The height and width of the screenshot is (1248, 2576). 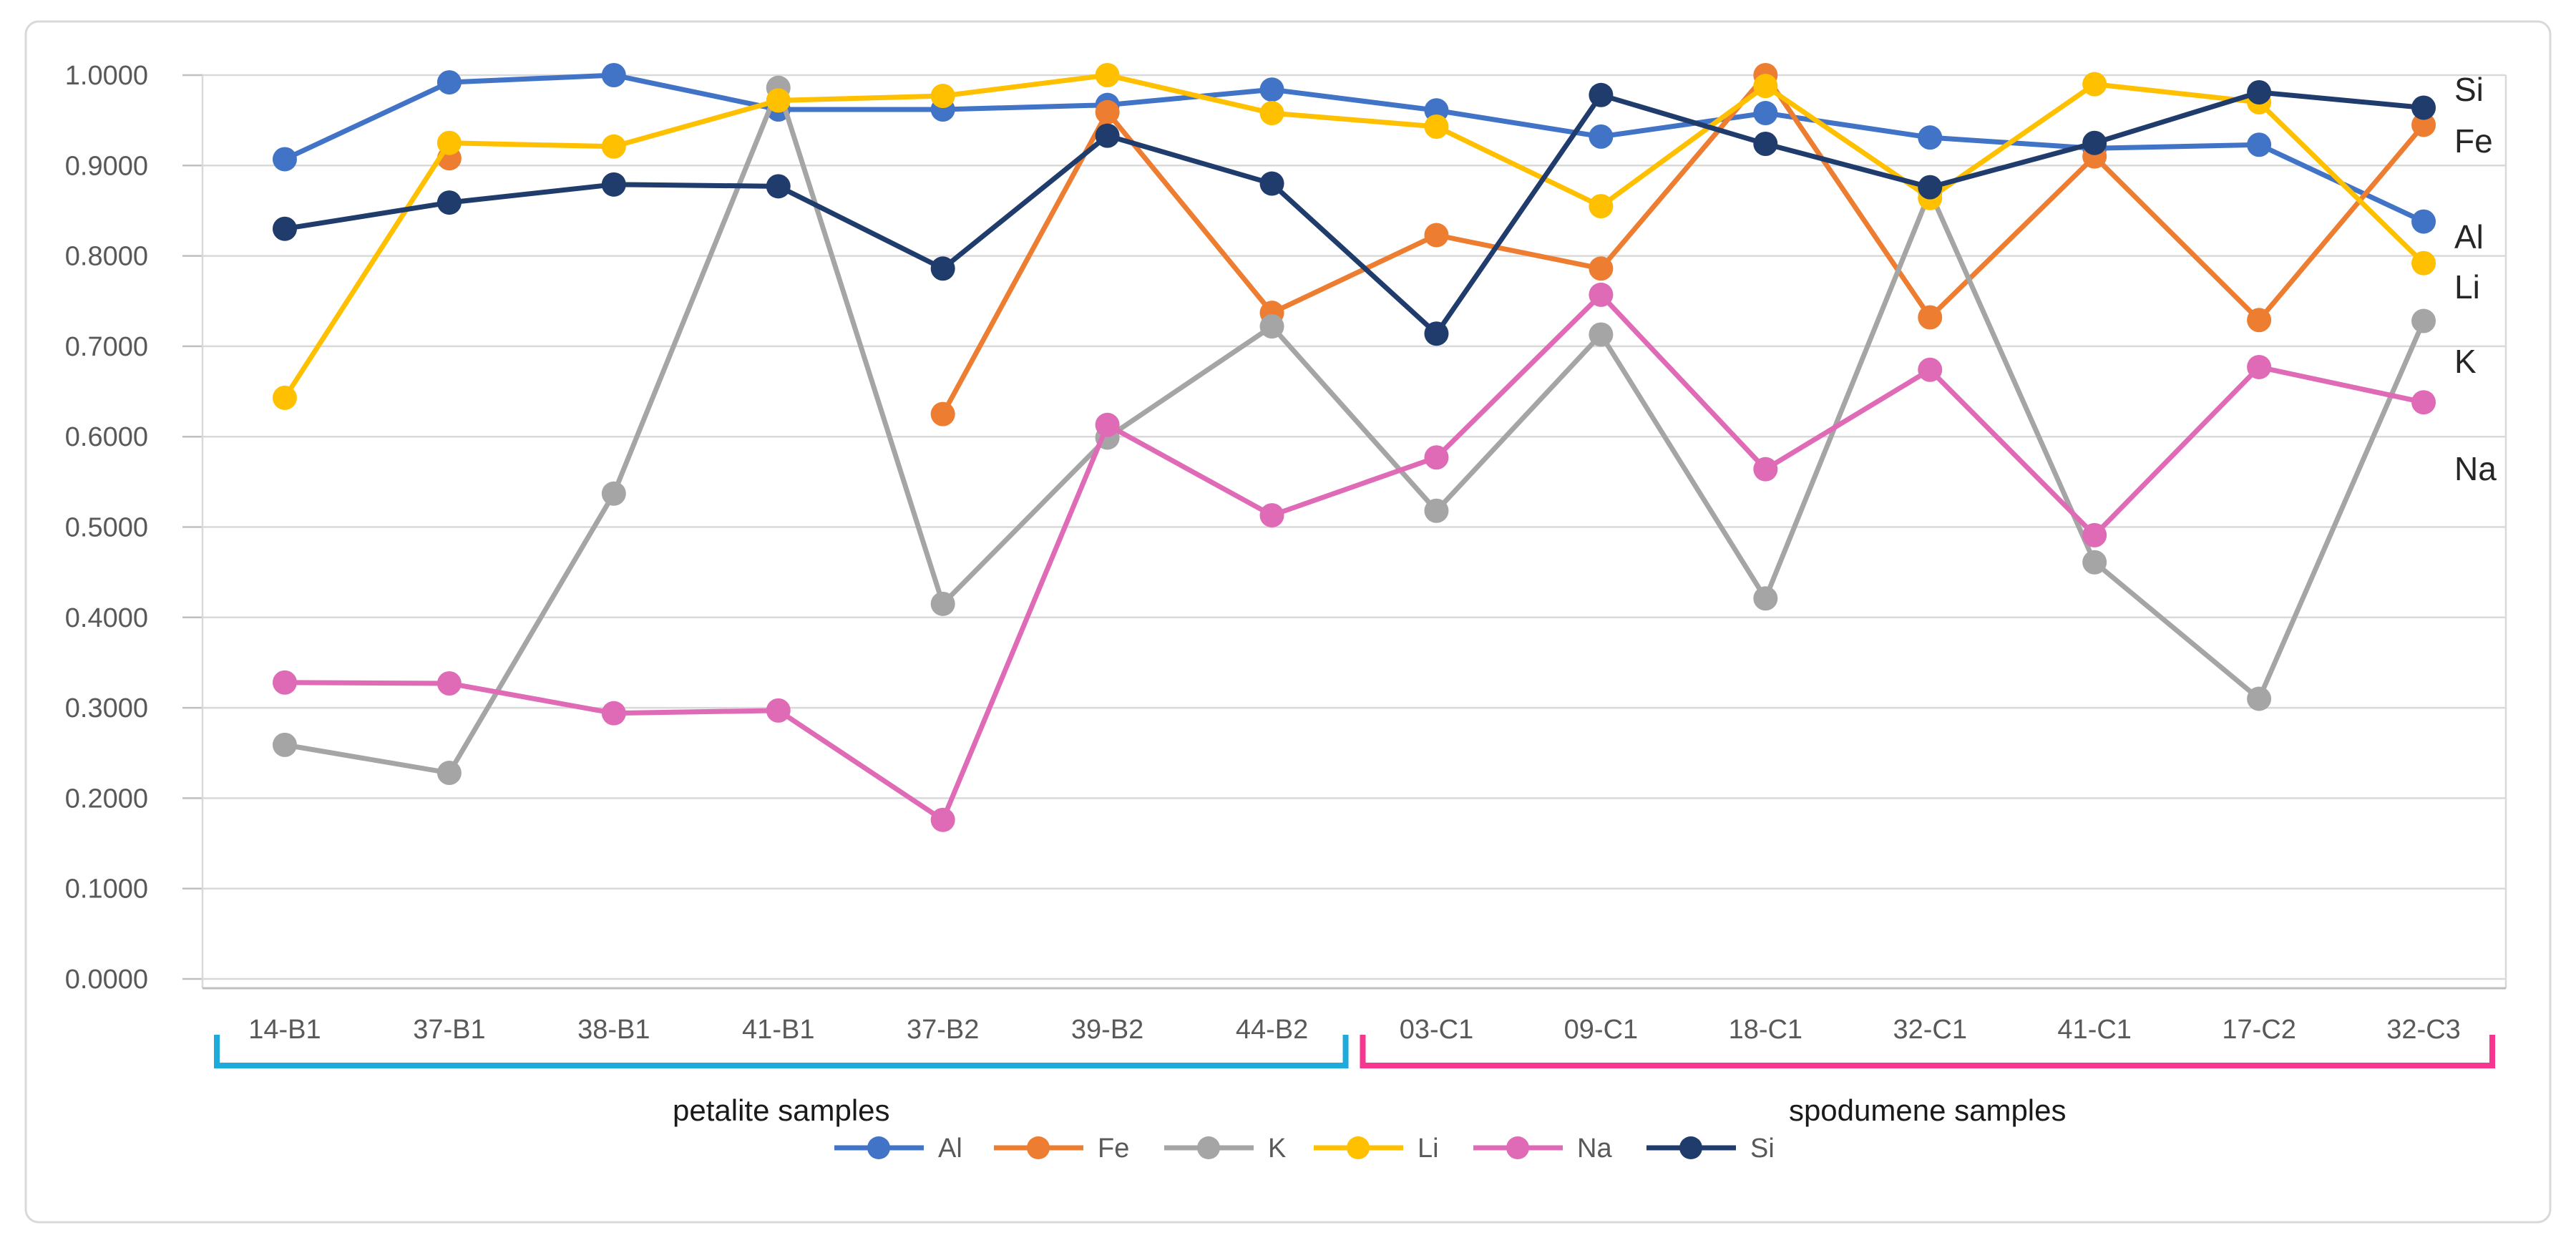 I want to click on series-end-label-Al: Al, so click(x=2469, y=236).